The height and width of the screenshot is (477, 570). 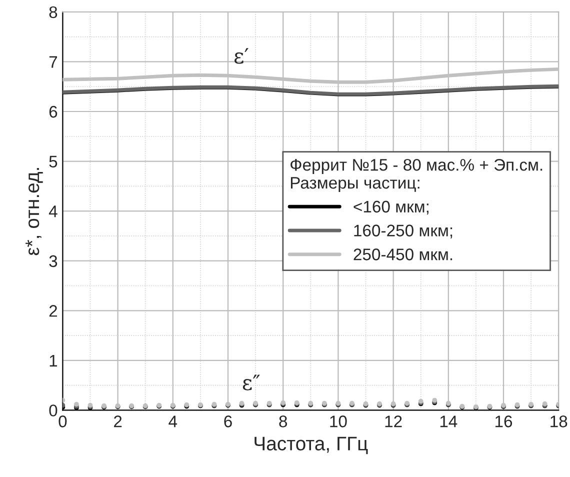 What do you see at coordinates (118, 422) in the screenshot?
I see `x-tick-label: 2` at bounding box center [118, 422].